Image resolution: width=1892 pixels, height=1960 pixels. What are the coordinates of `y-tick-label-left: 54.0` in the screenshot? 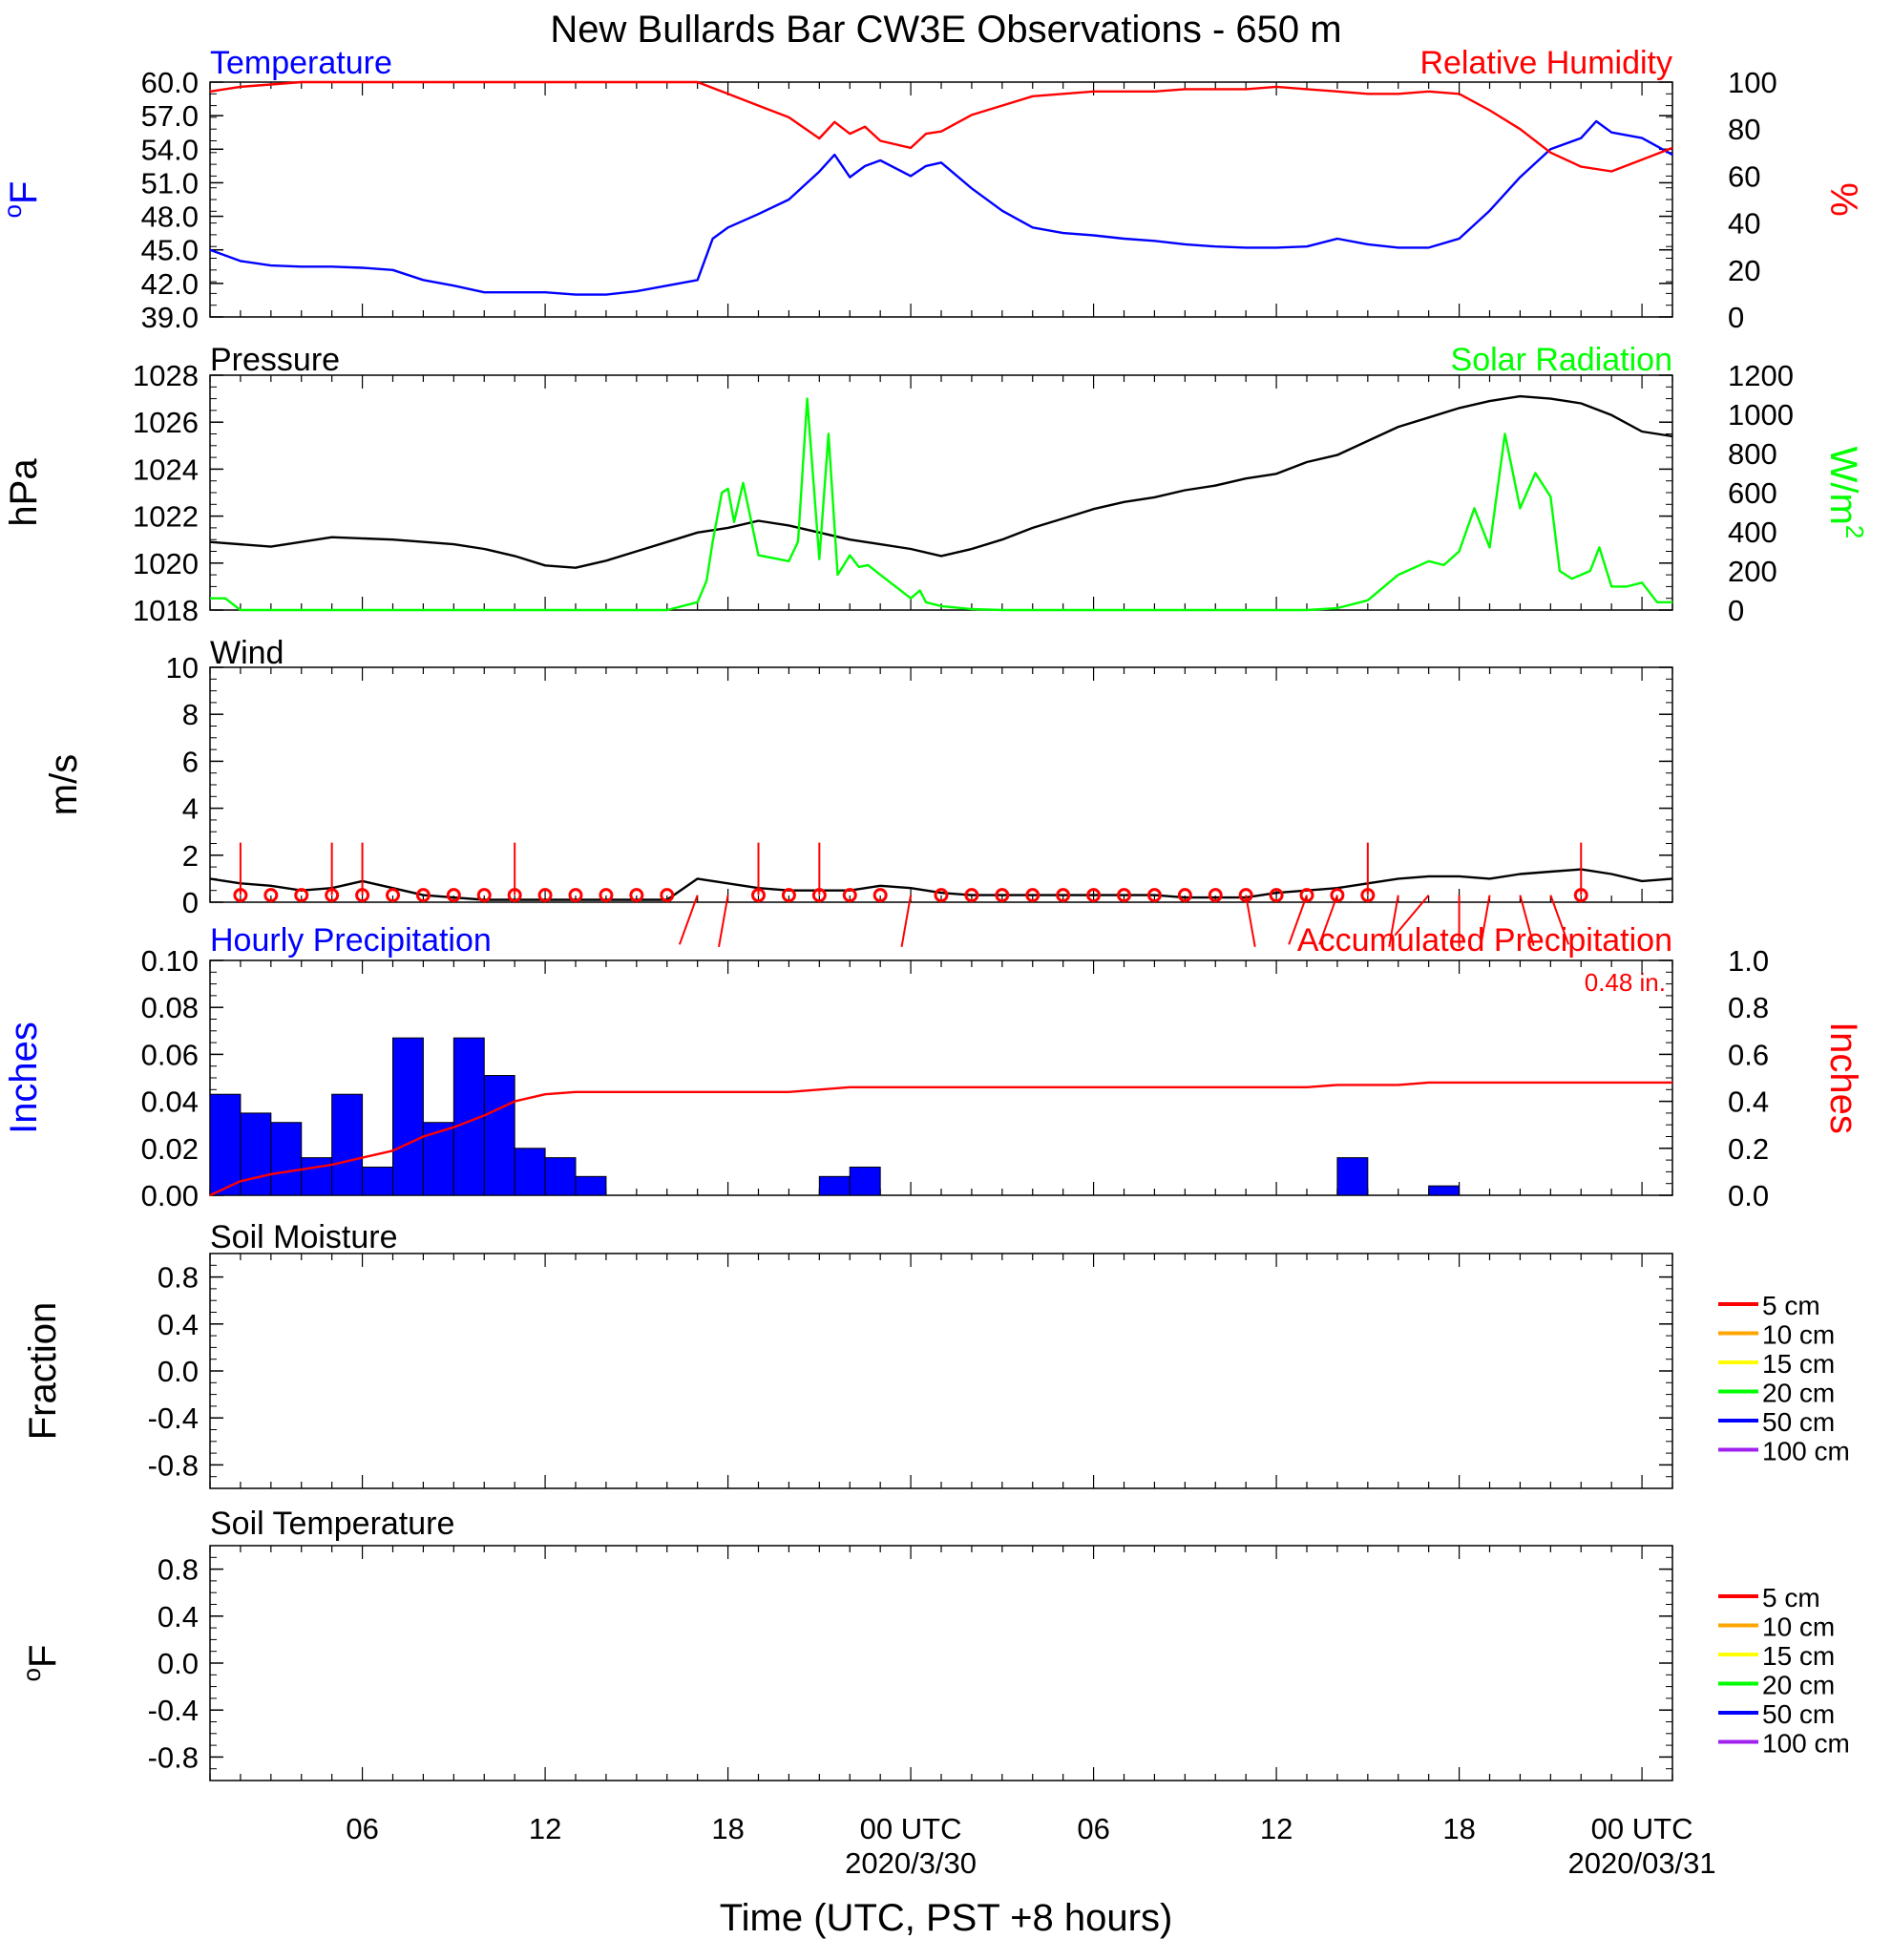 It's located at (170, 149).